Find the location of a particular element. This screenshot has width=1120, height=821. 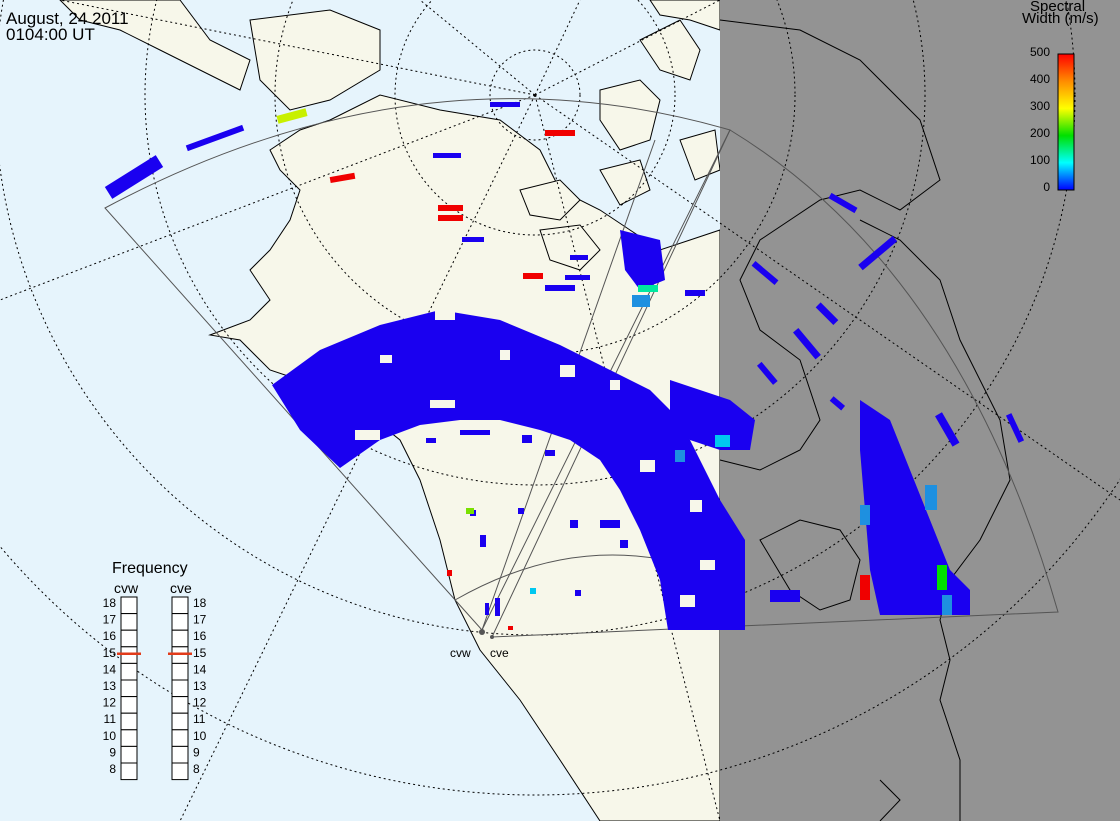

time-label: 0104:00 UT is located at coordinates (50, 34).